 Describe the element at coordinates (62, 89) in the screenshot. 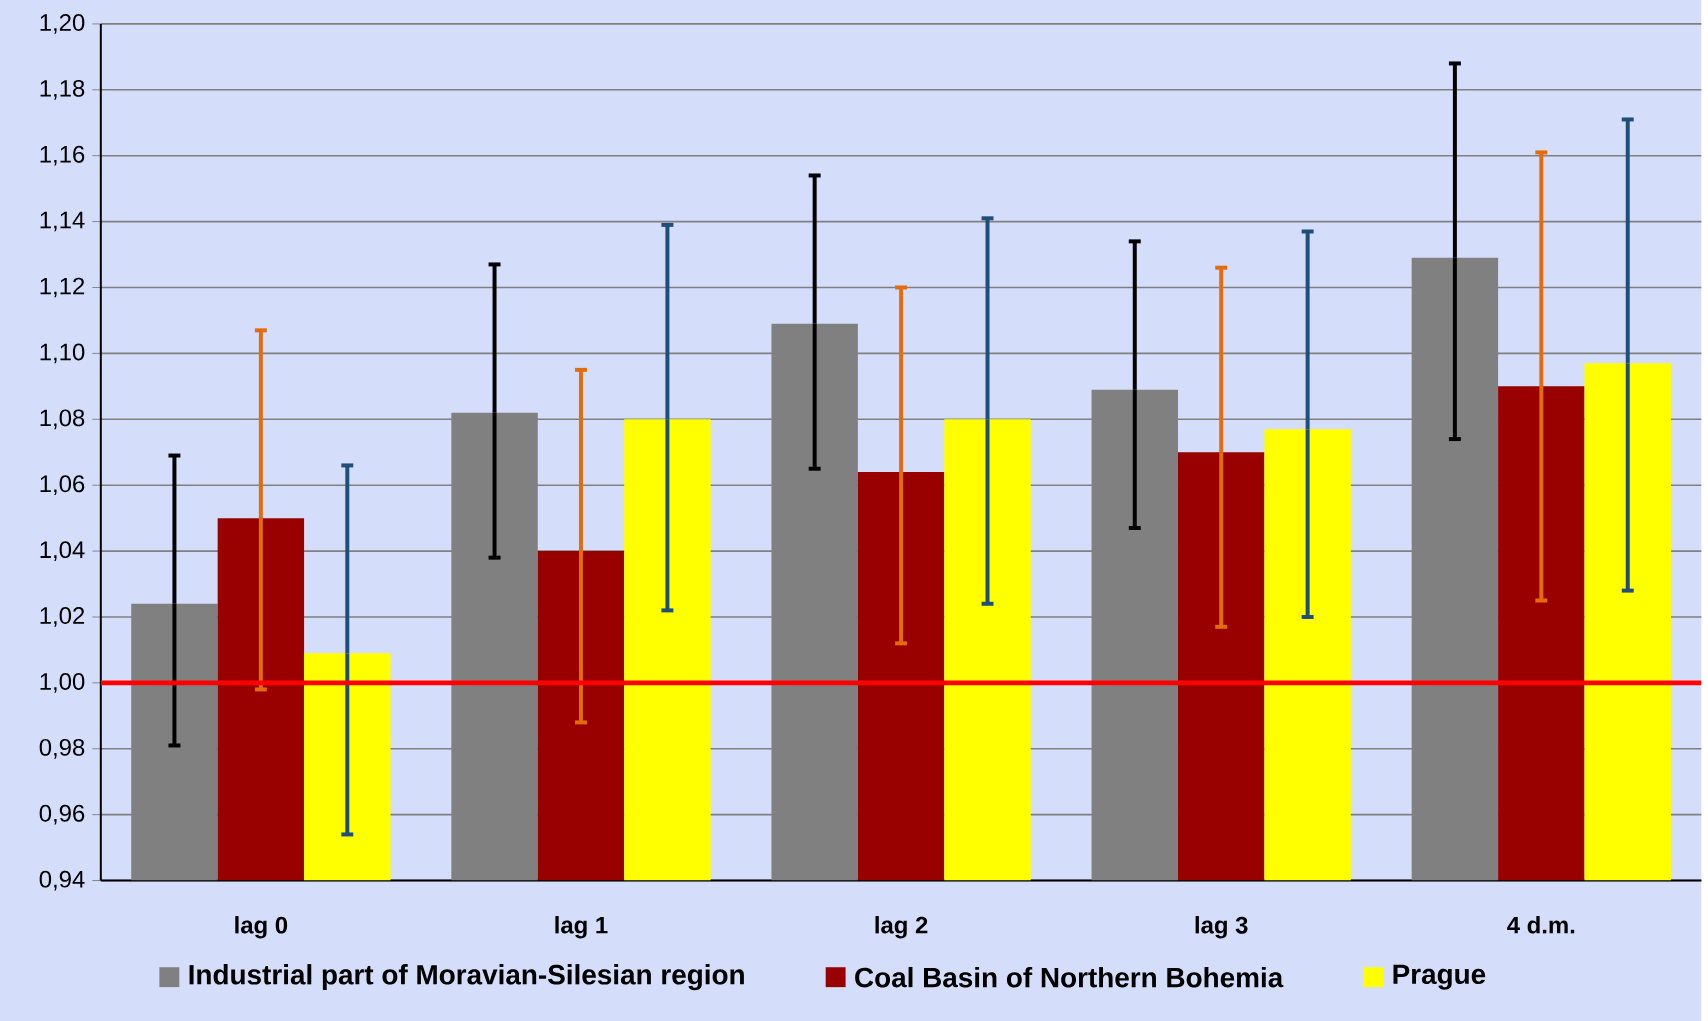

I see `y-tick-label: 1,18` at that location.